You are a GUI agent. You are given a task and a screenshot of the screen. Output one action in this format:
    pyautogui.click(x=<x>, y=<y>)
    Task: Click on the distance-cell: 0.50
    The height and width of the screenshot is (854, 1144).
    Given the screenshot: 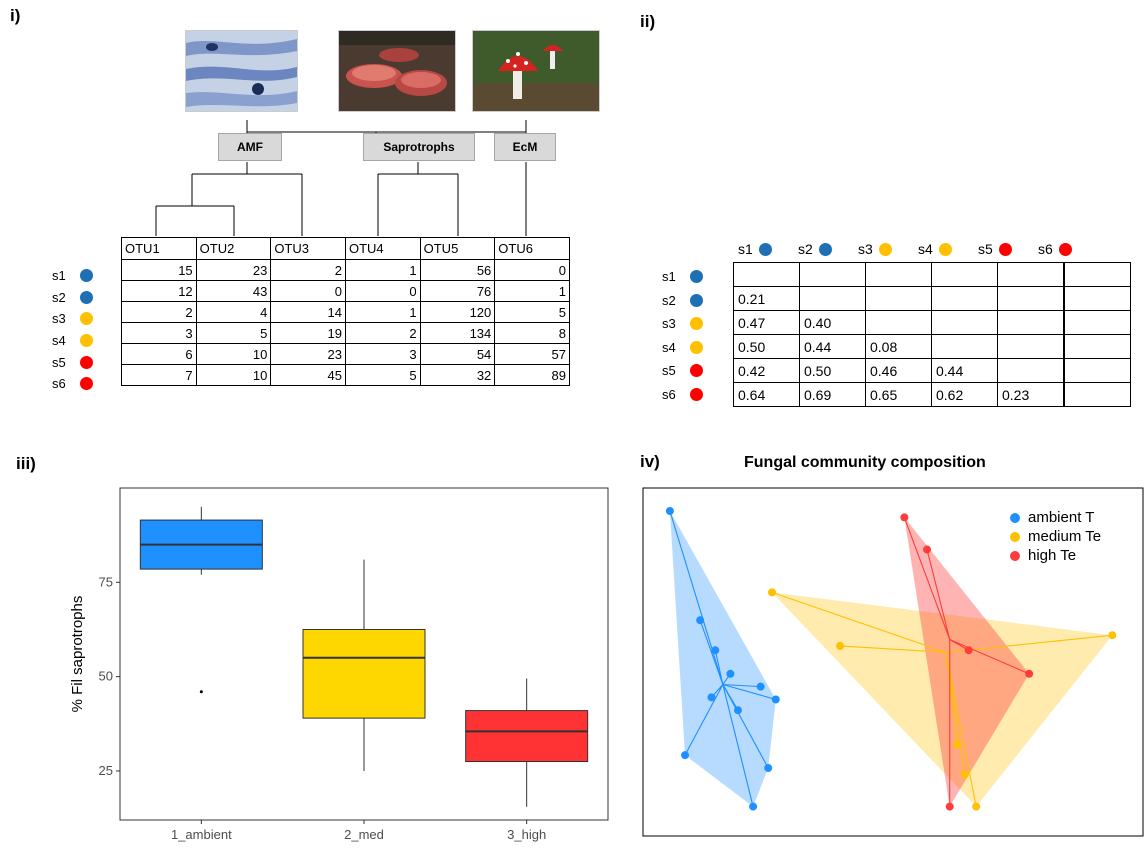 What is the action you would take?
    pyautogui.click(x=766, y=346)
    